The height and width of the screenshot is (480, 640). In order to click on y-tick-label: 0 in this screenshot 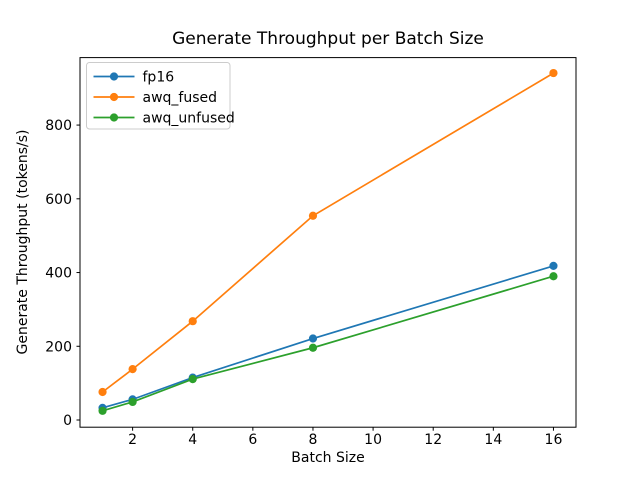, I will do `click(67, 421)`.